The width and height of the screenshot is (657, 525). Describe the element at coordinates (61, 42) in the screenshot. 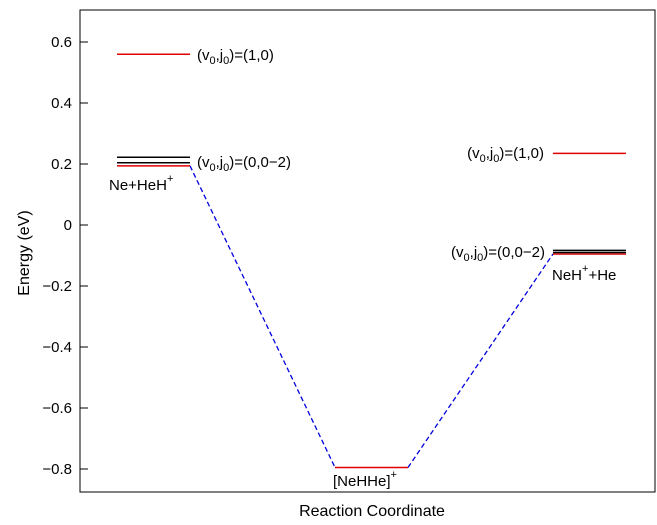

I see `y-tick-label: 0.6` at that location.